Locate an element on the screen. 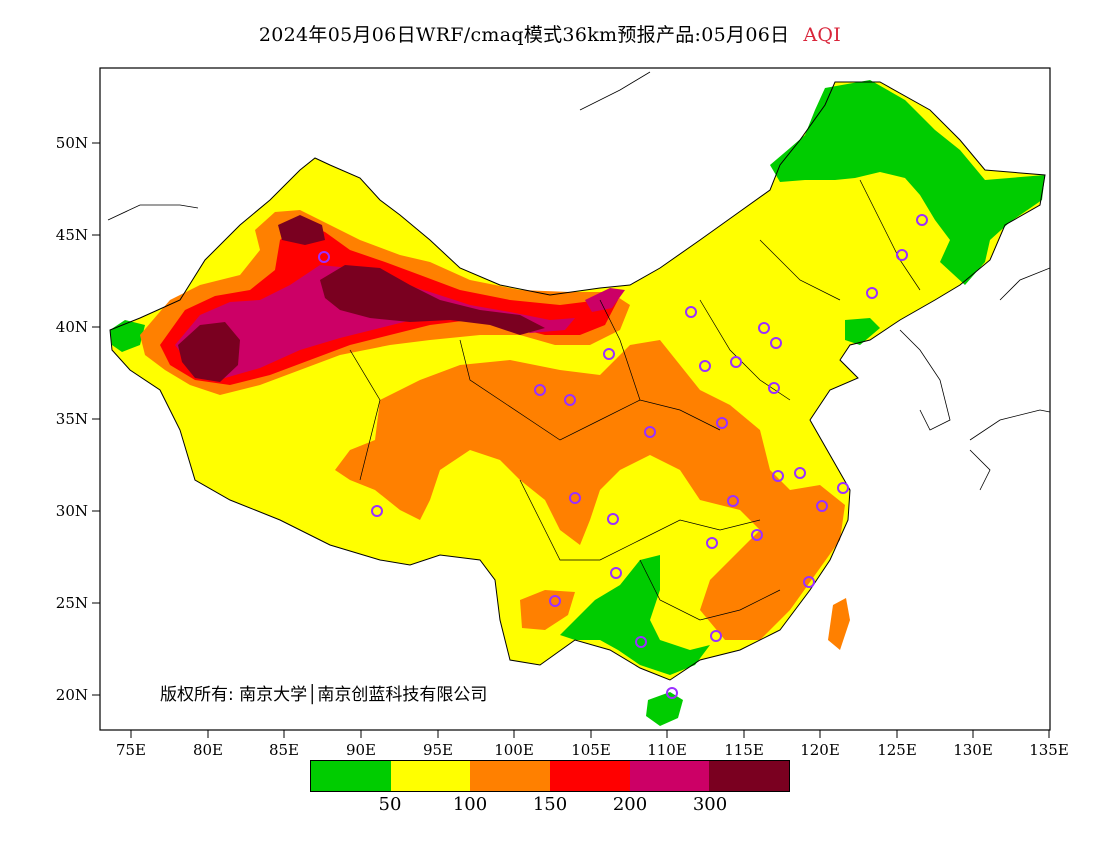  region-very-unhealthy is located at coordinates (375, 321).